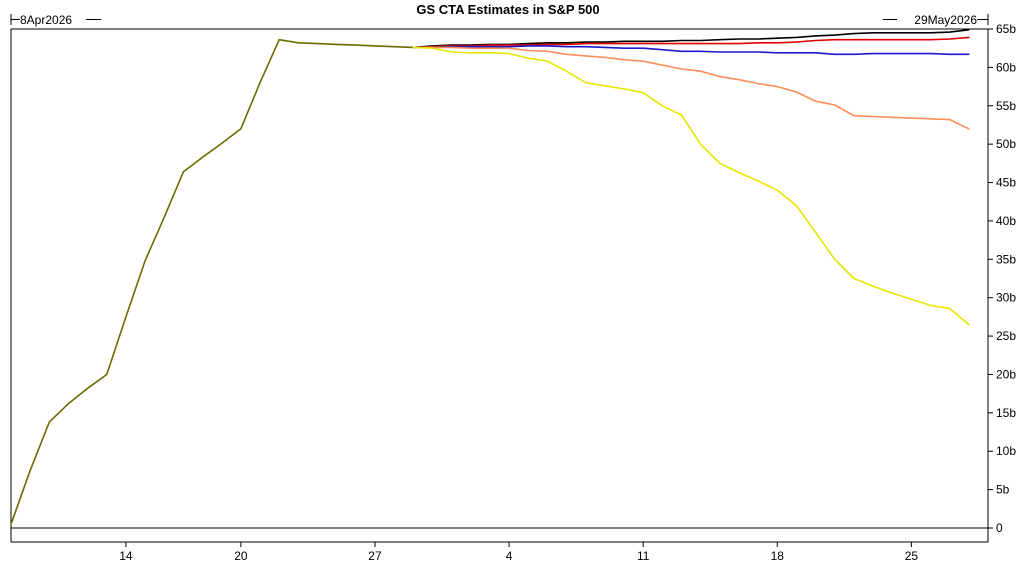  I want to click on y-tick-label: 60b, so click(1006, 67).